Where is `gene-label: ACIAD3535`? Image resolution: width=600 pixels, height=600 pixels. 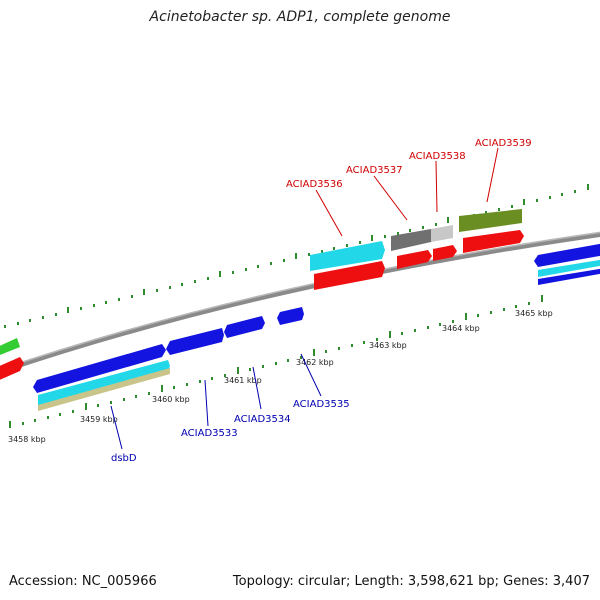 gene-label: ACIAD3535 is located at coordinates (321, 404).